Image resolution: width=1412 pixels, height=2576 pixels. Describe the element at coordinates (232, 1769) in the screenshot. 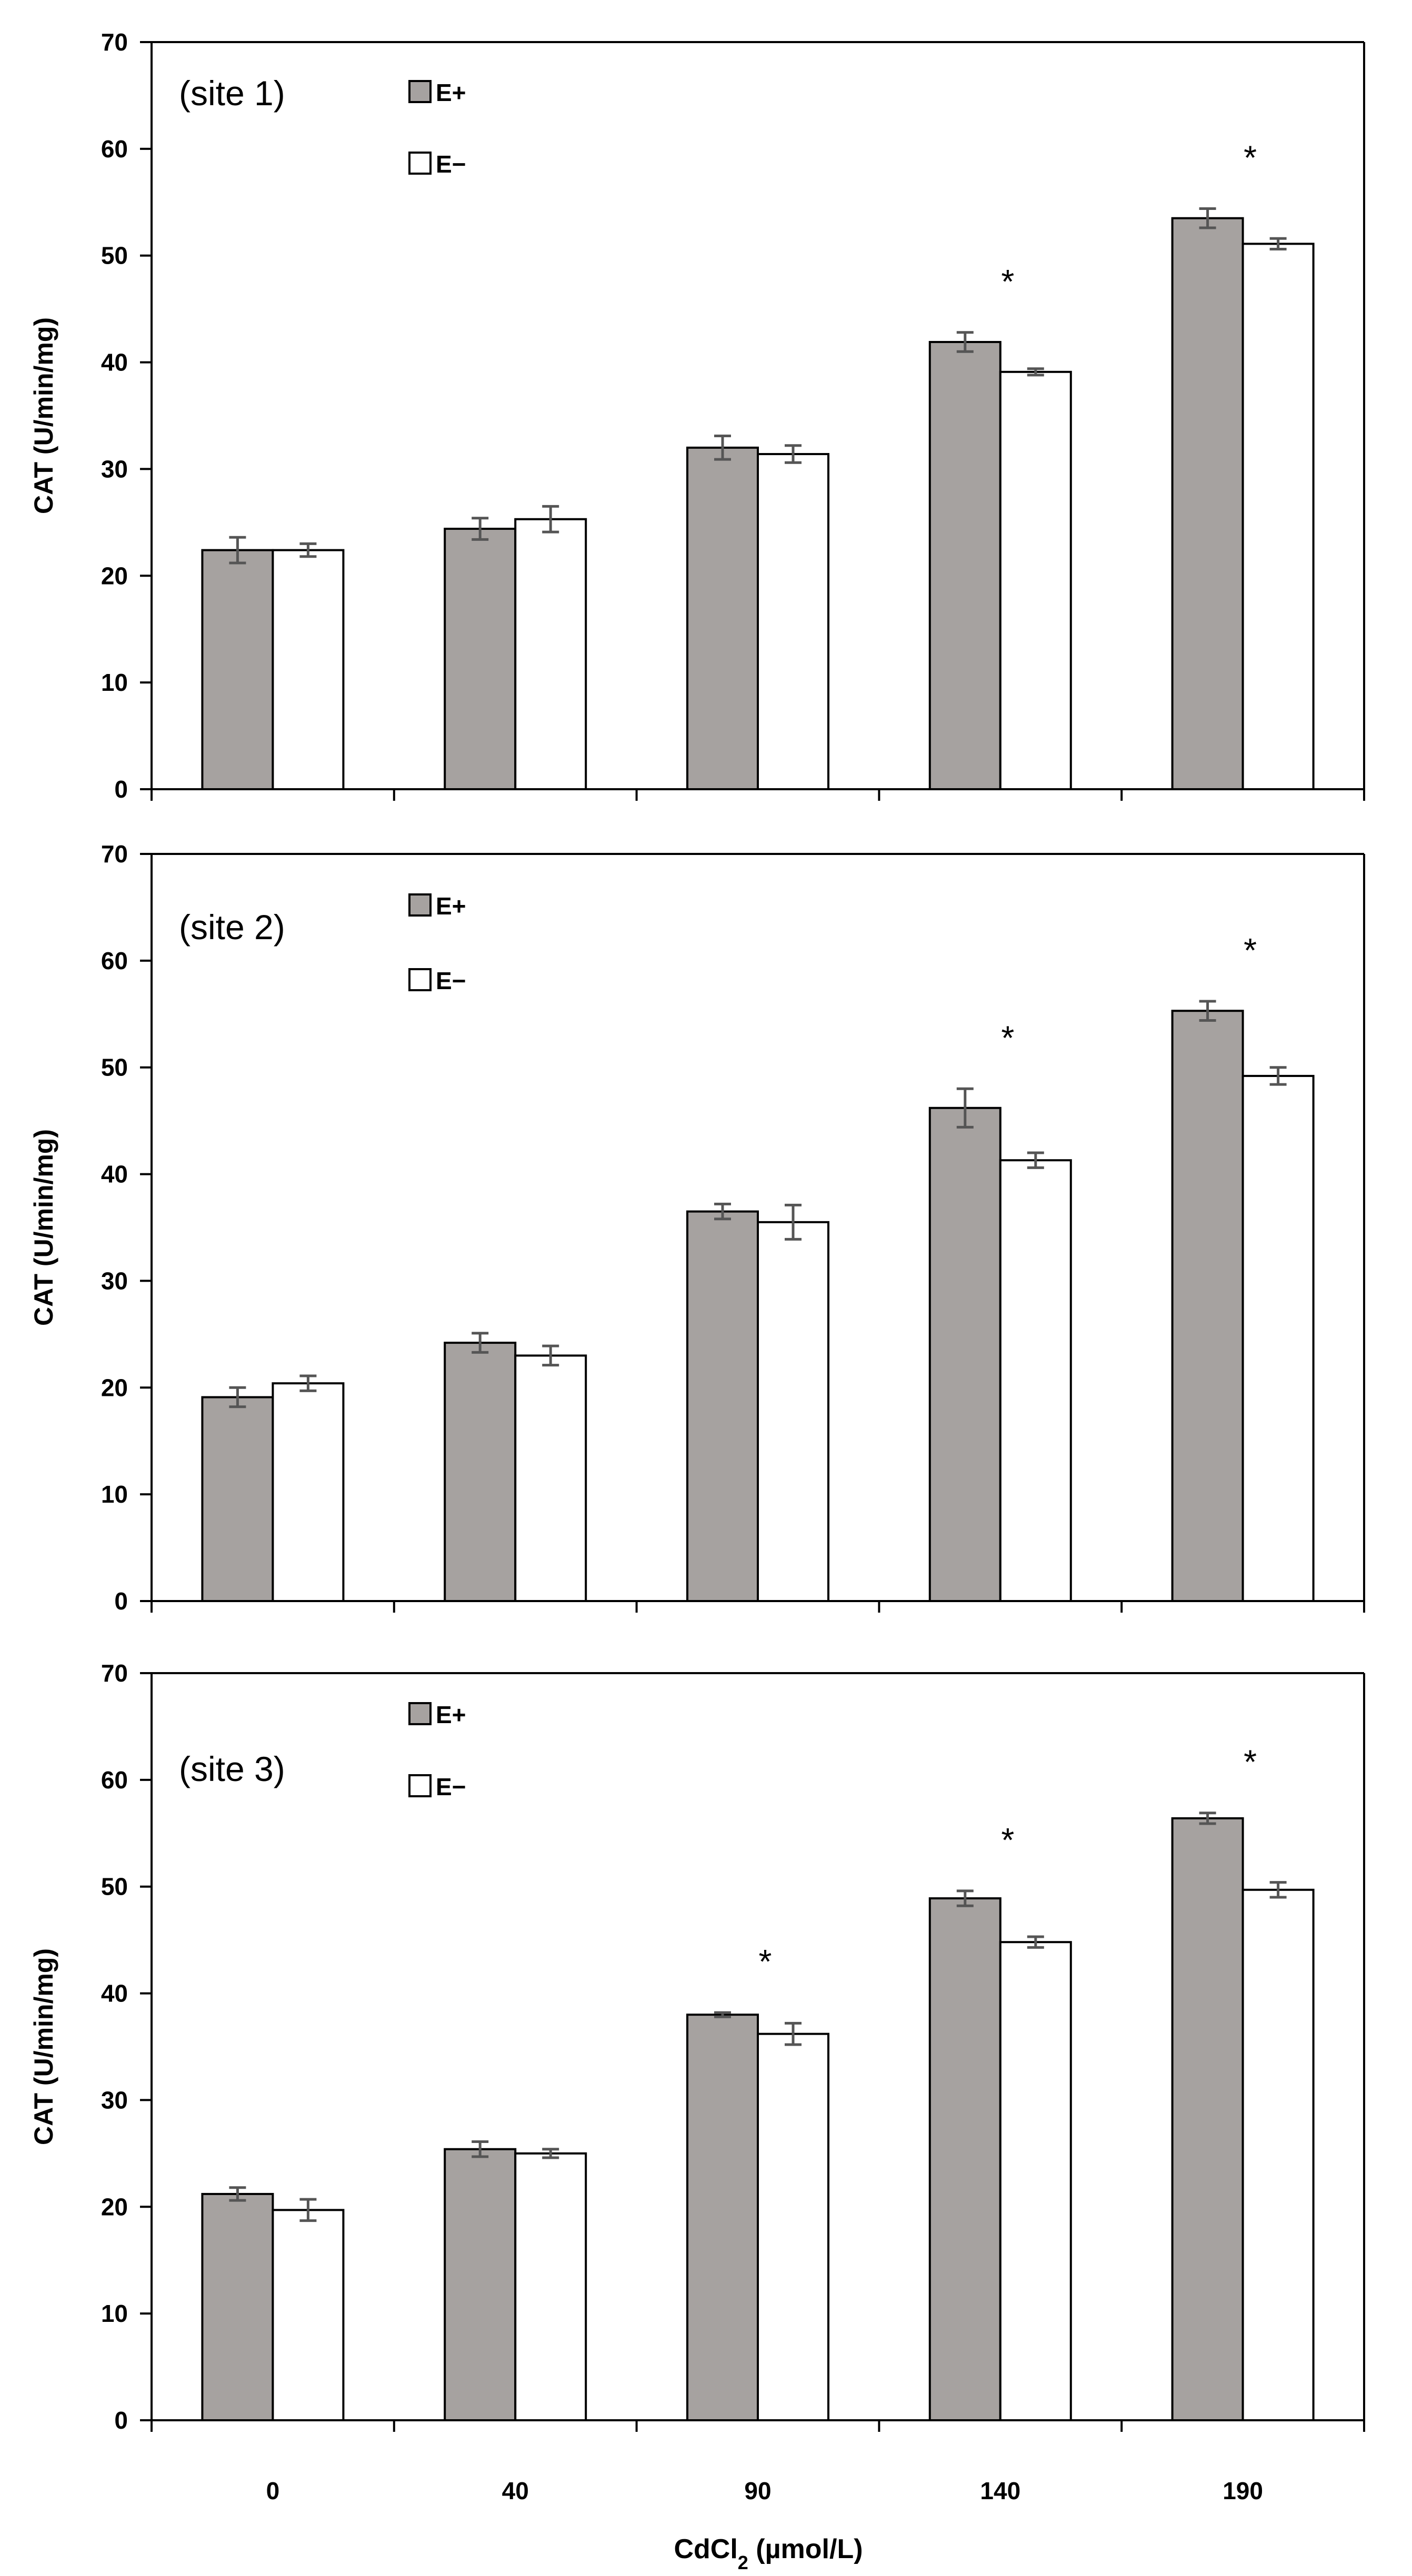

I see `panel-label: (site 3)` at that location.